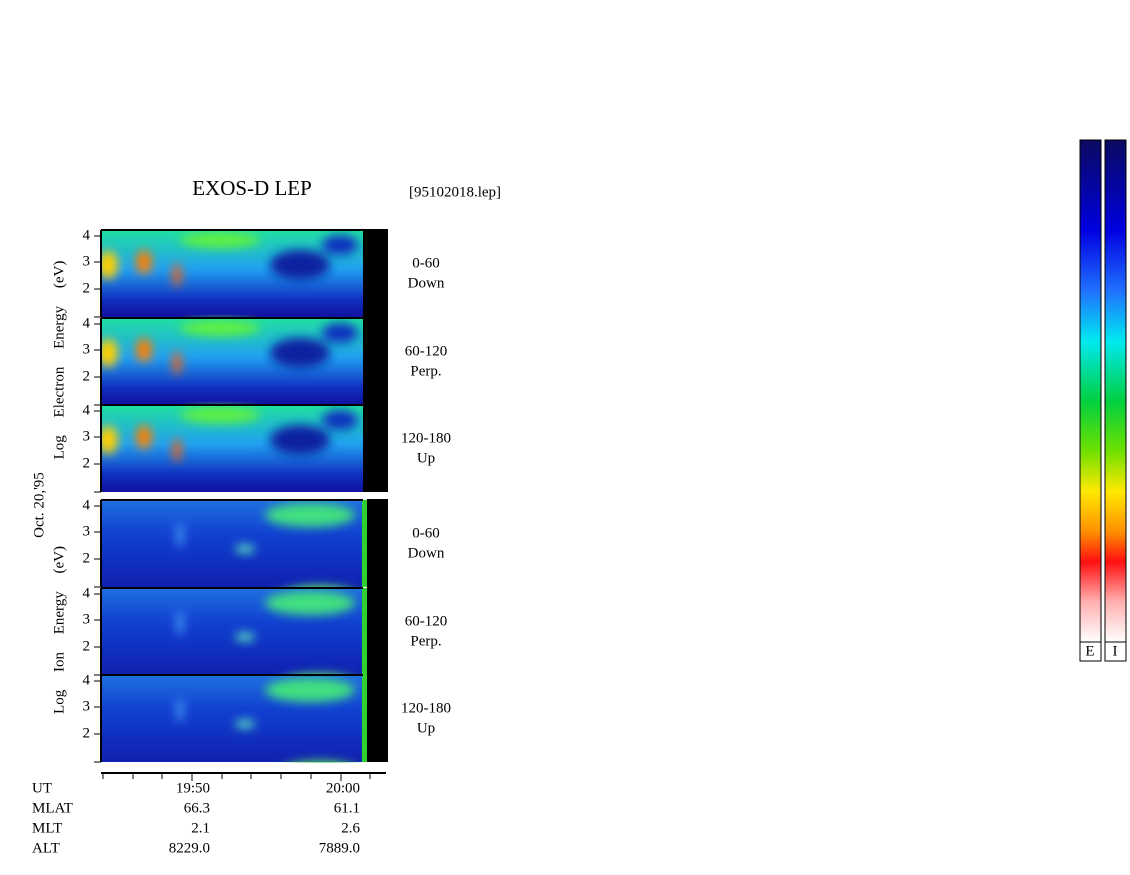  I want to click on file-name: [95102018.lep], so click(455, 192).